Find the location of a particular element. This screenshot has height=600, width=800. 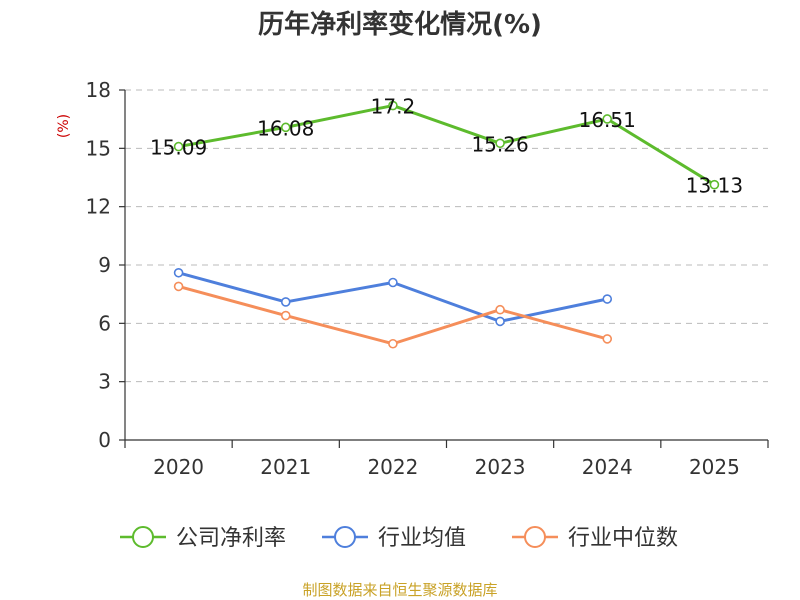

data-label: 13.13 is located at coordinates (714, 186).